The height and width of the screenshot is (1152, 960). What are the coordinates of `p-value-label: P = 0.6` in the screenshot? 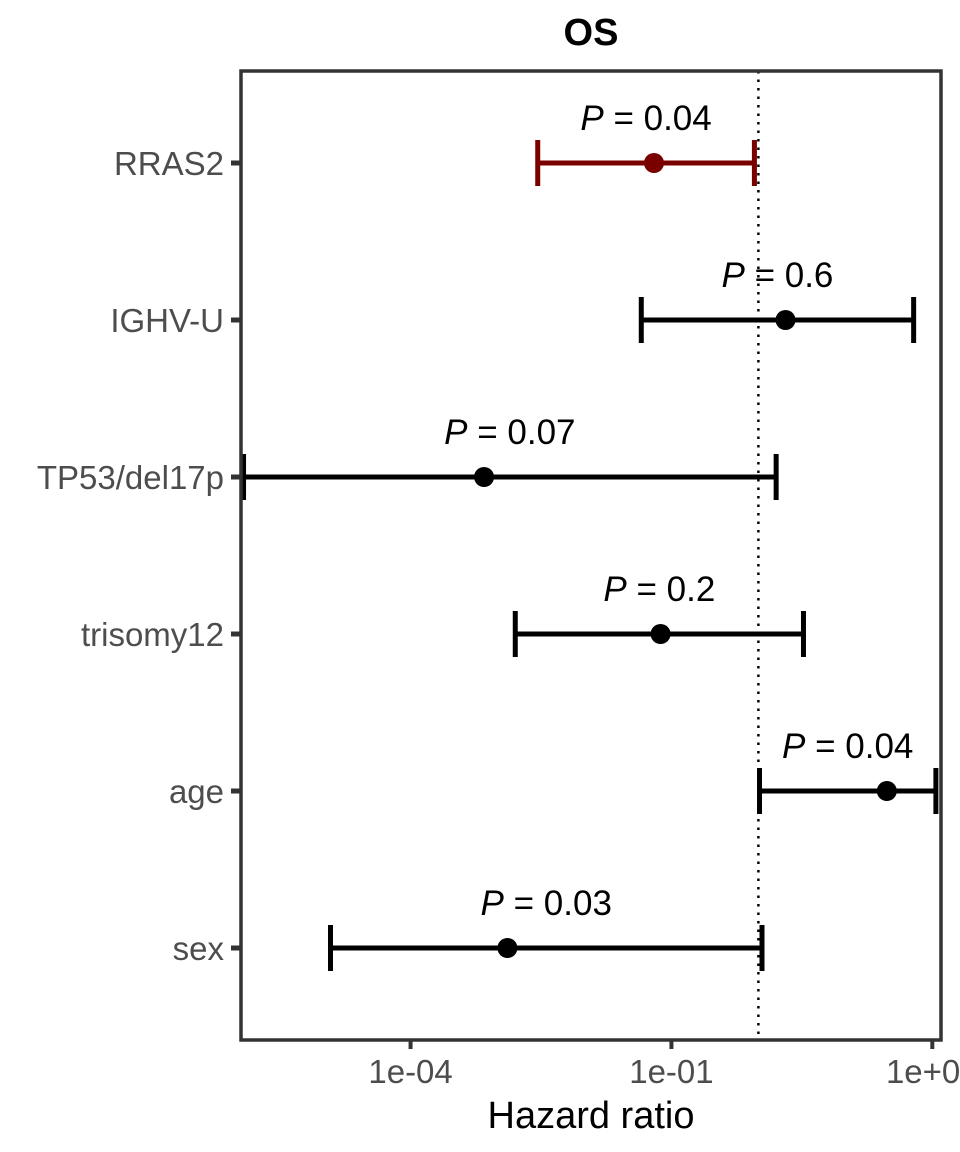 It's located at (778, 275).